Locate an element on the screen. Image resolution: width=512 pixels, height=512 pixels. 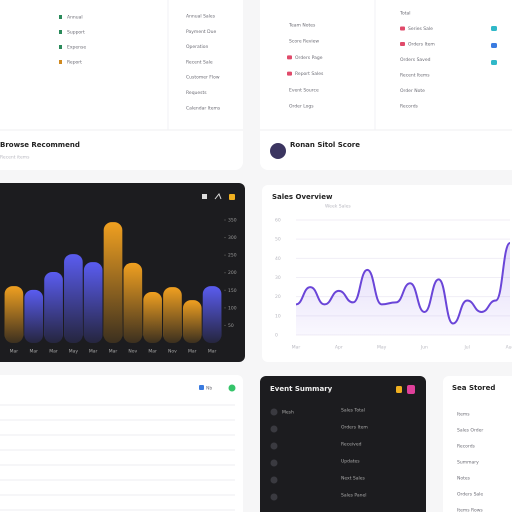
row-label: Orders Item is located at coordinates (421, 45).